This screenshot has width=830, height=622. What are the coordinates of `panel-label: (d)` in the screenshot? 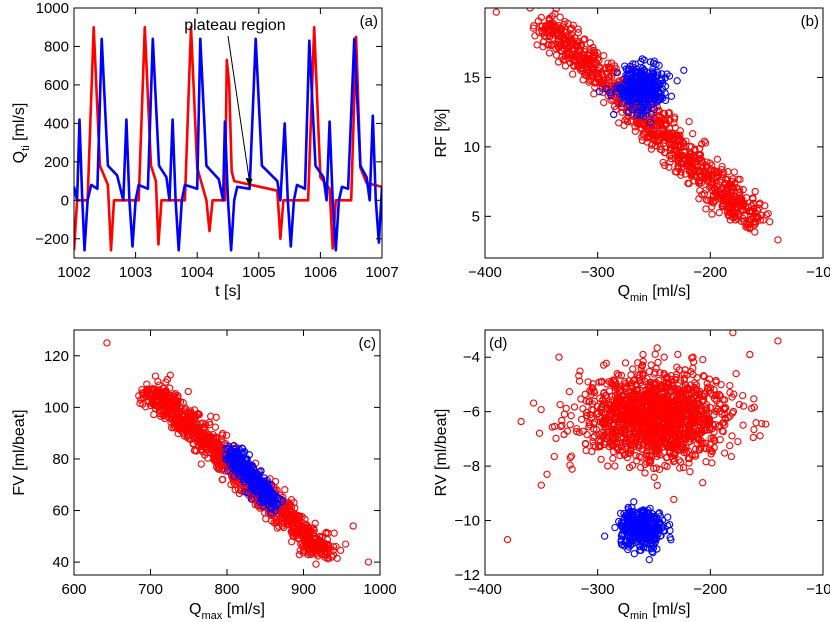 It's located at (498, 343).